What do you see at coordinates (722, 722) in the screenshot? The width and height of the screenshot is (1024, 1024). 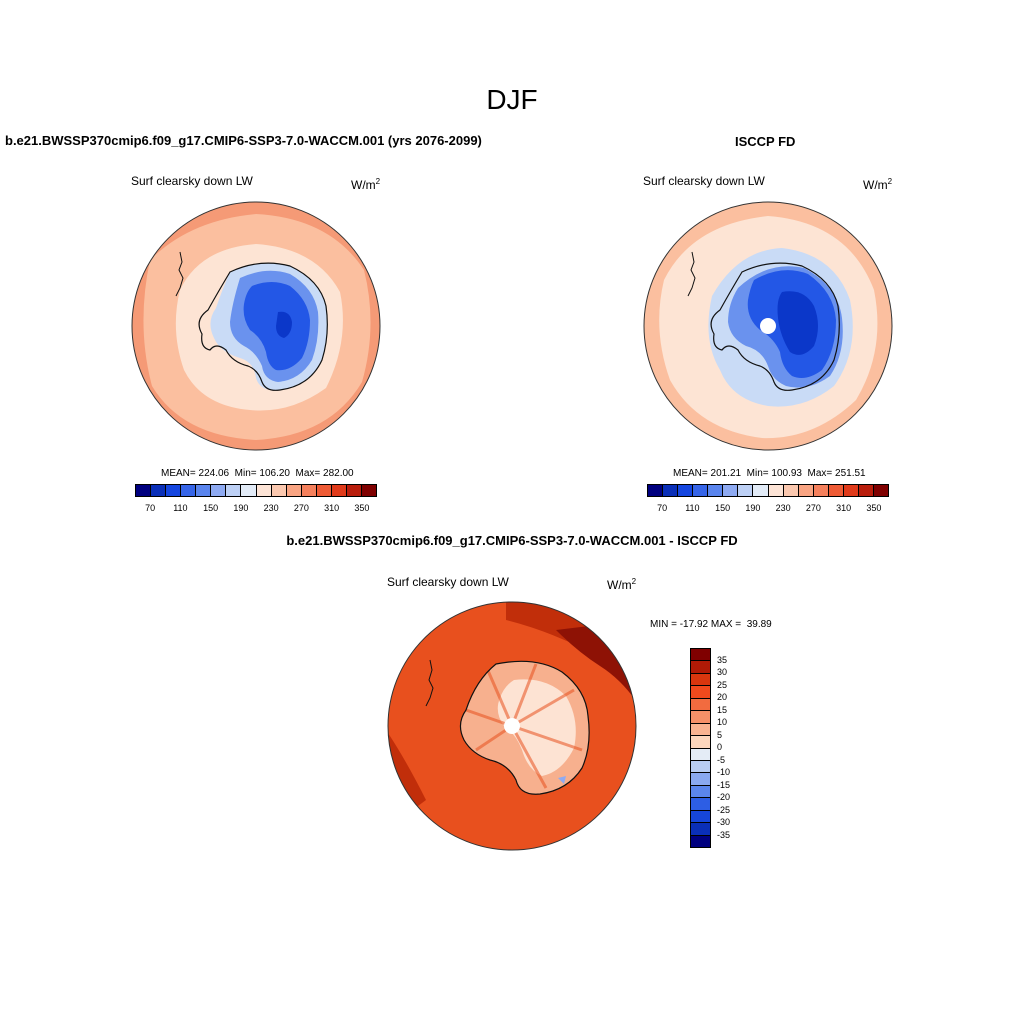 I see `colorbar-tick-label: 10` at bounding box center [722, 722].